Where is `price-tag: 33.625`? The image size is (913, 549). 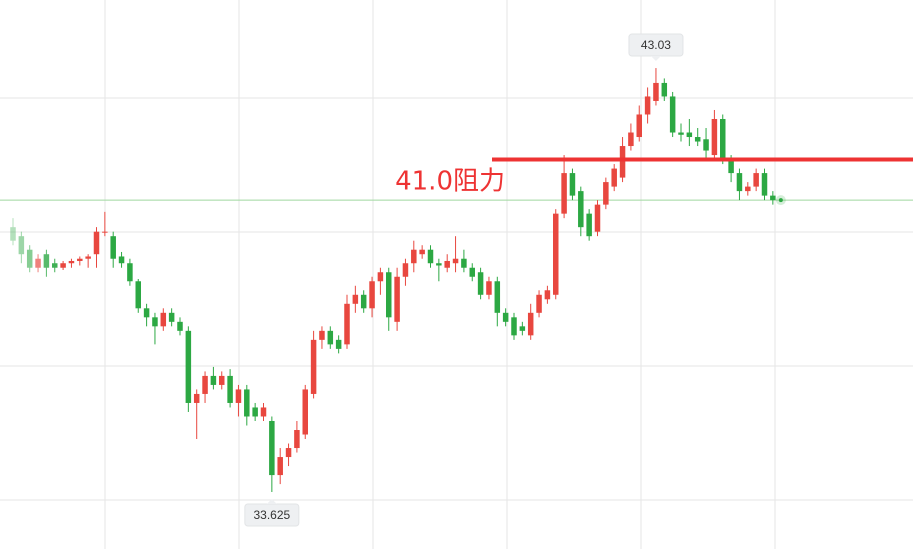
price-tag: 33.625 is located at coordinates (271, 515).